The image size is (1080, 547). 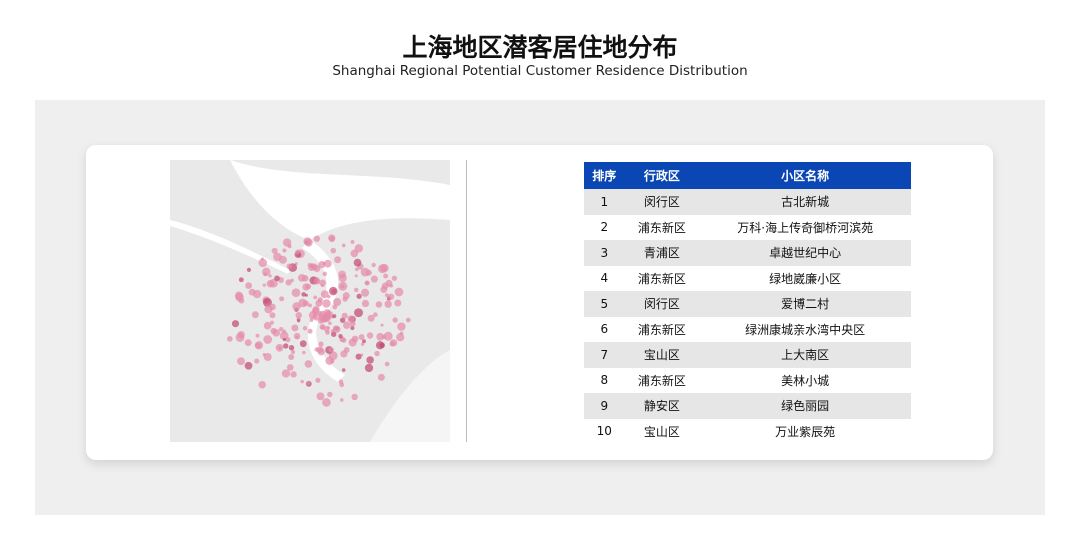 What do you see at coordinates (604, 329) in the screenshot?
I see `table-cell: 6` at bounding box center [604, 329].